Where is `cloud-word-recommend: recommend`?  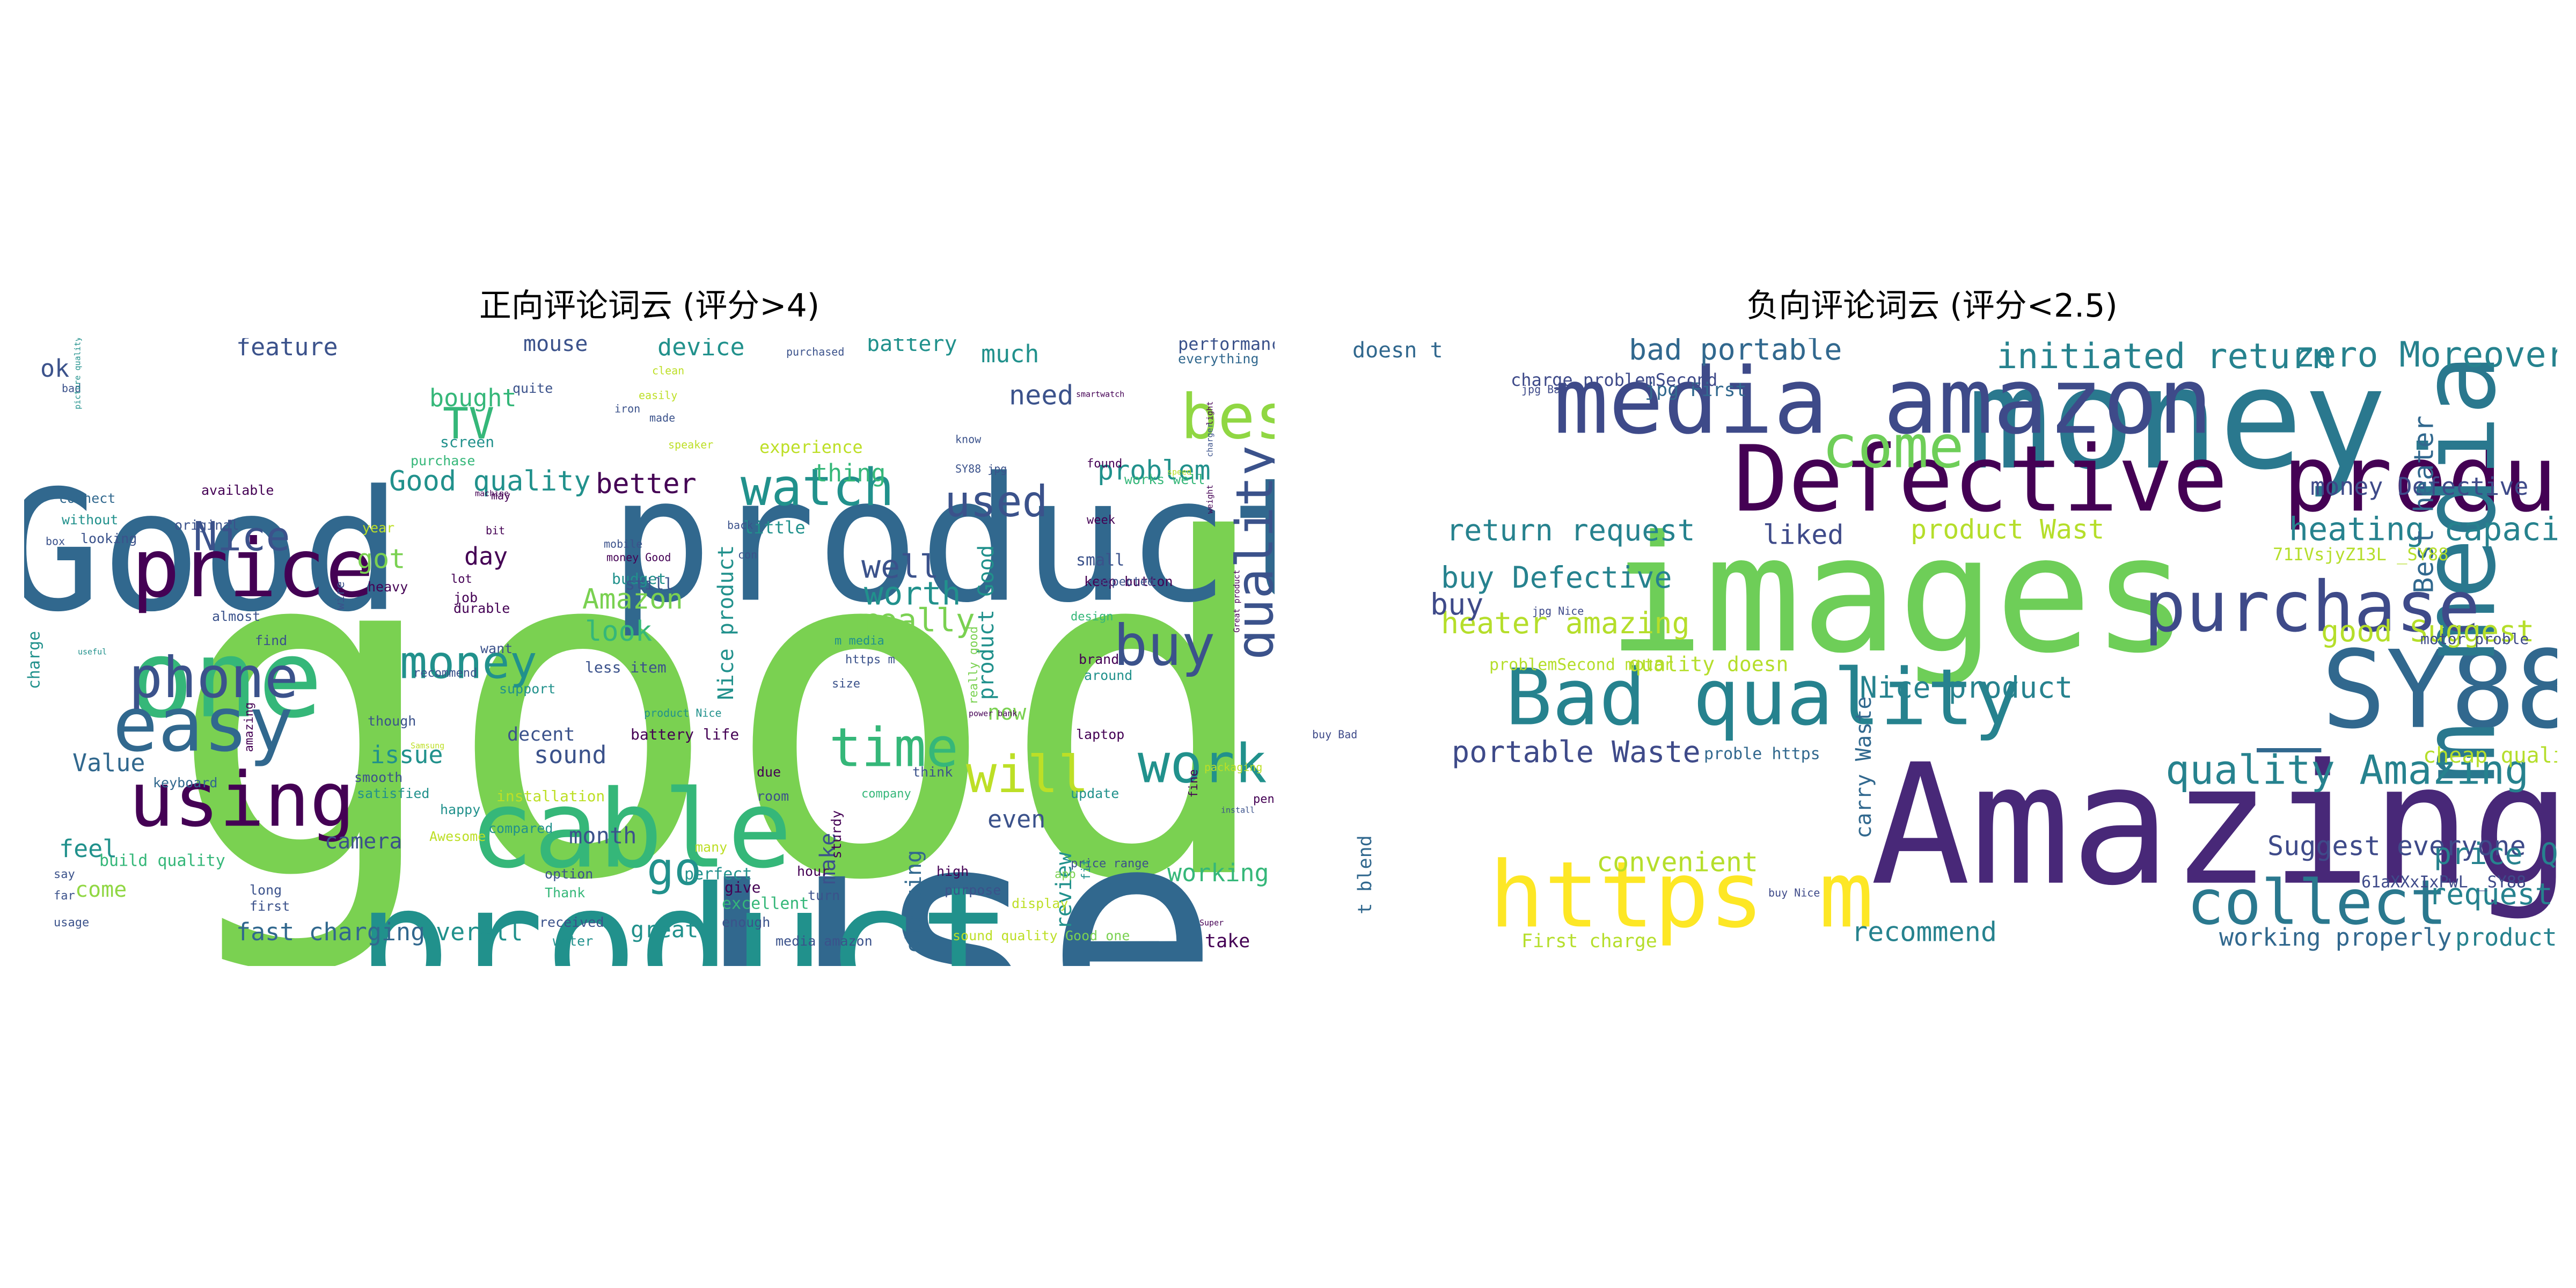 cloud-word-recommend: recommend is located at coordinates (445, 673).